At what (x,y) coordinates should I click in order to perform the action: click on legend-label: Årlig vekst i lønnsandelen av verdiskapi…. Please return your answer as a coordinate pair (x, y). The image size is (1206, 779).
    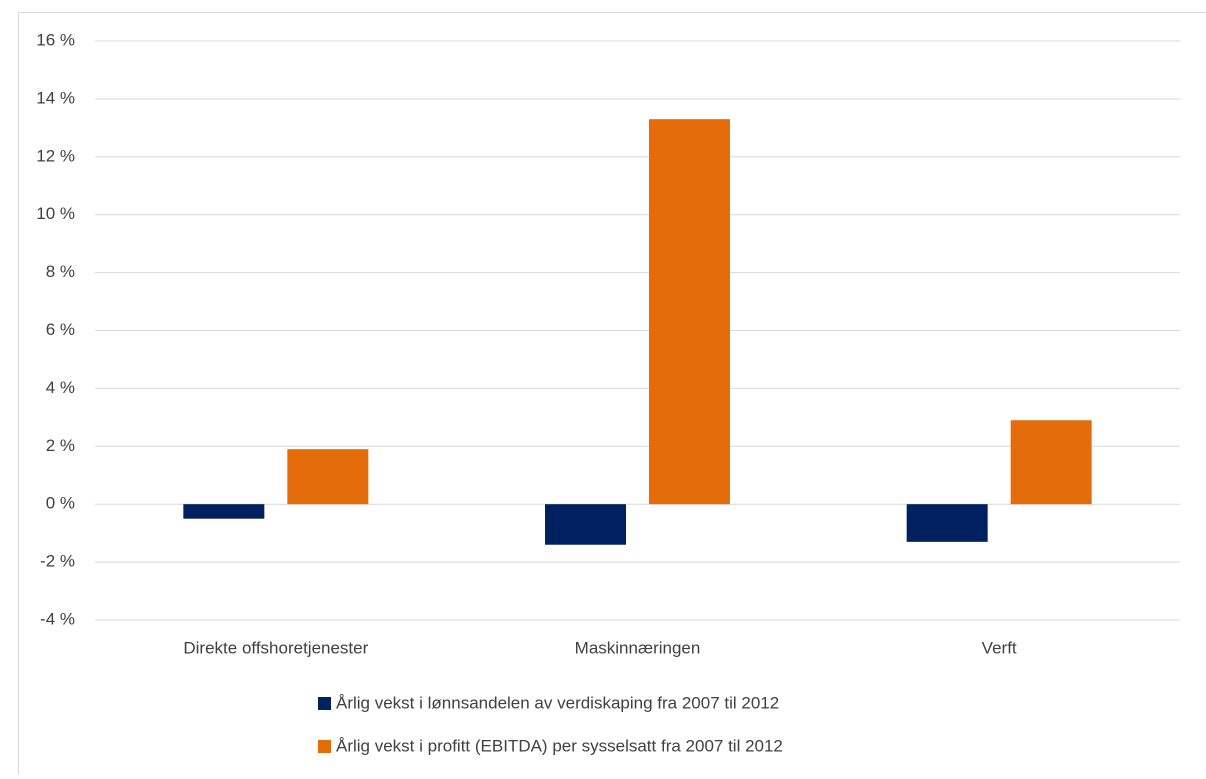
    Looking at the image, I should click on (557, 702).